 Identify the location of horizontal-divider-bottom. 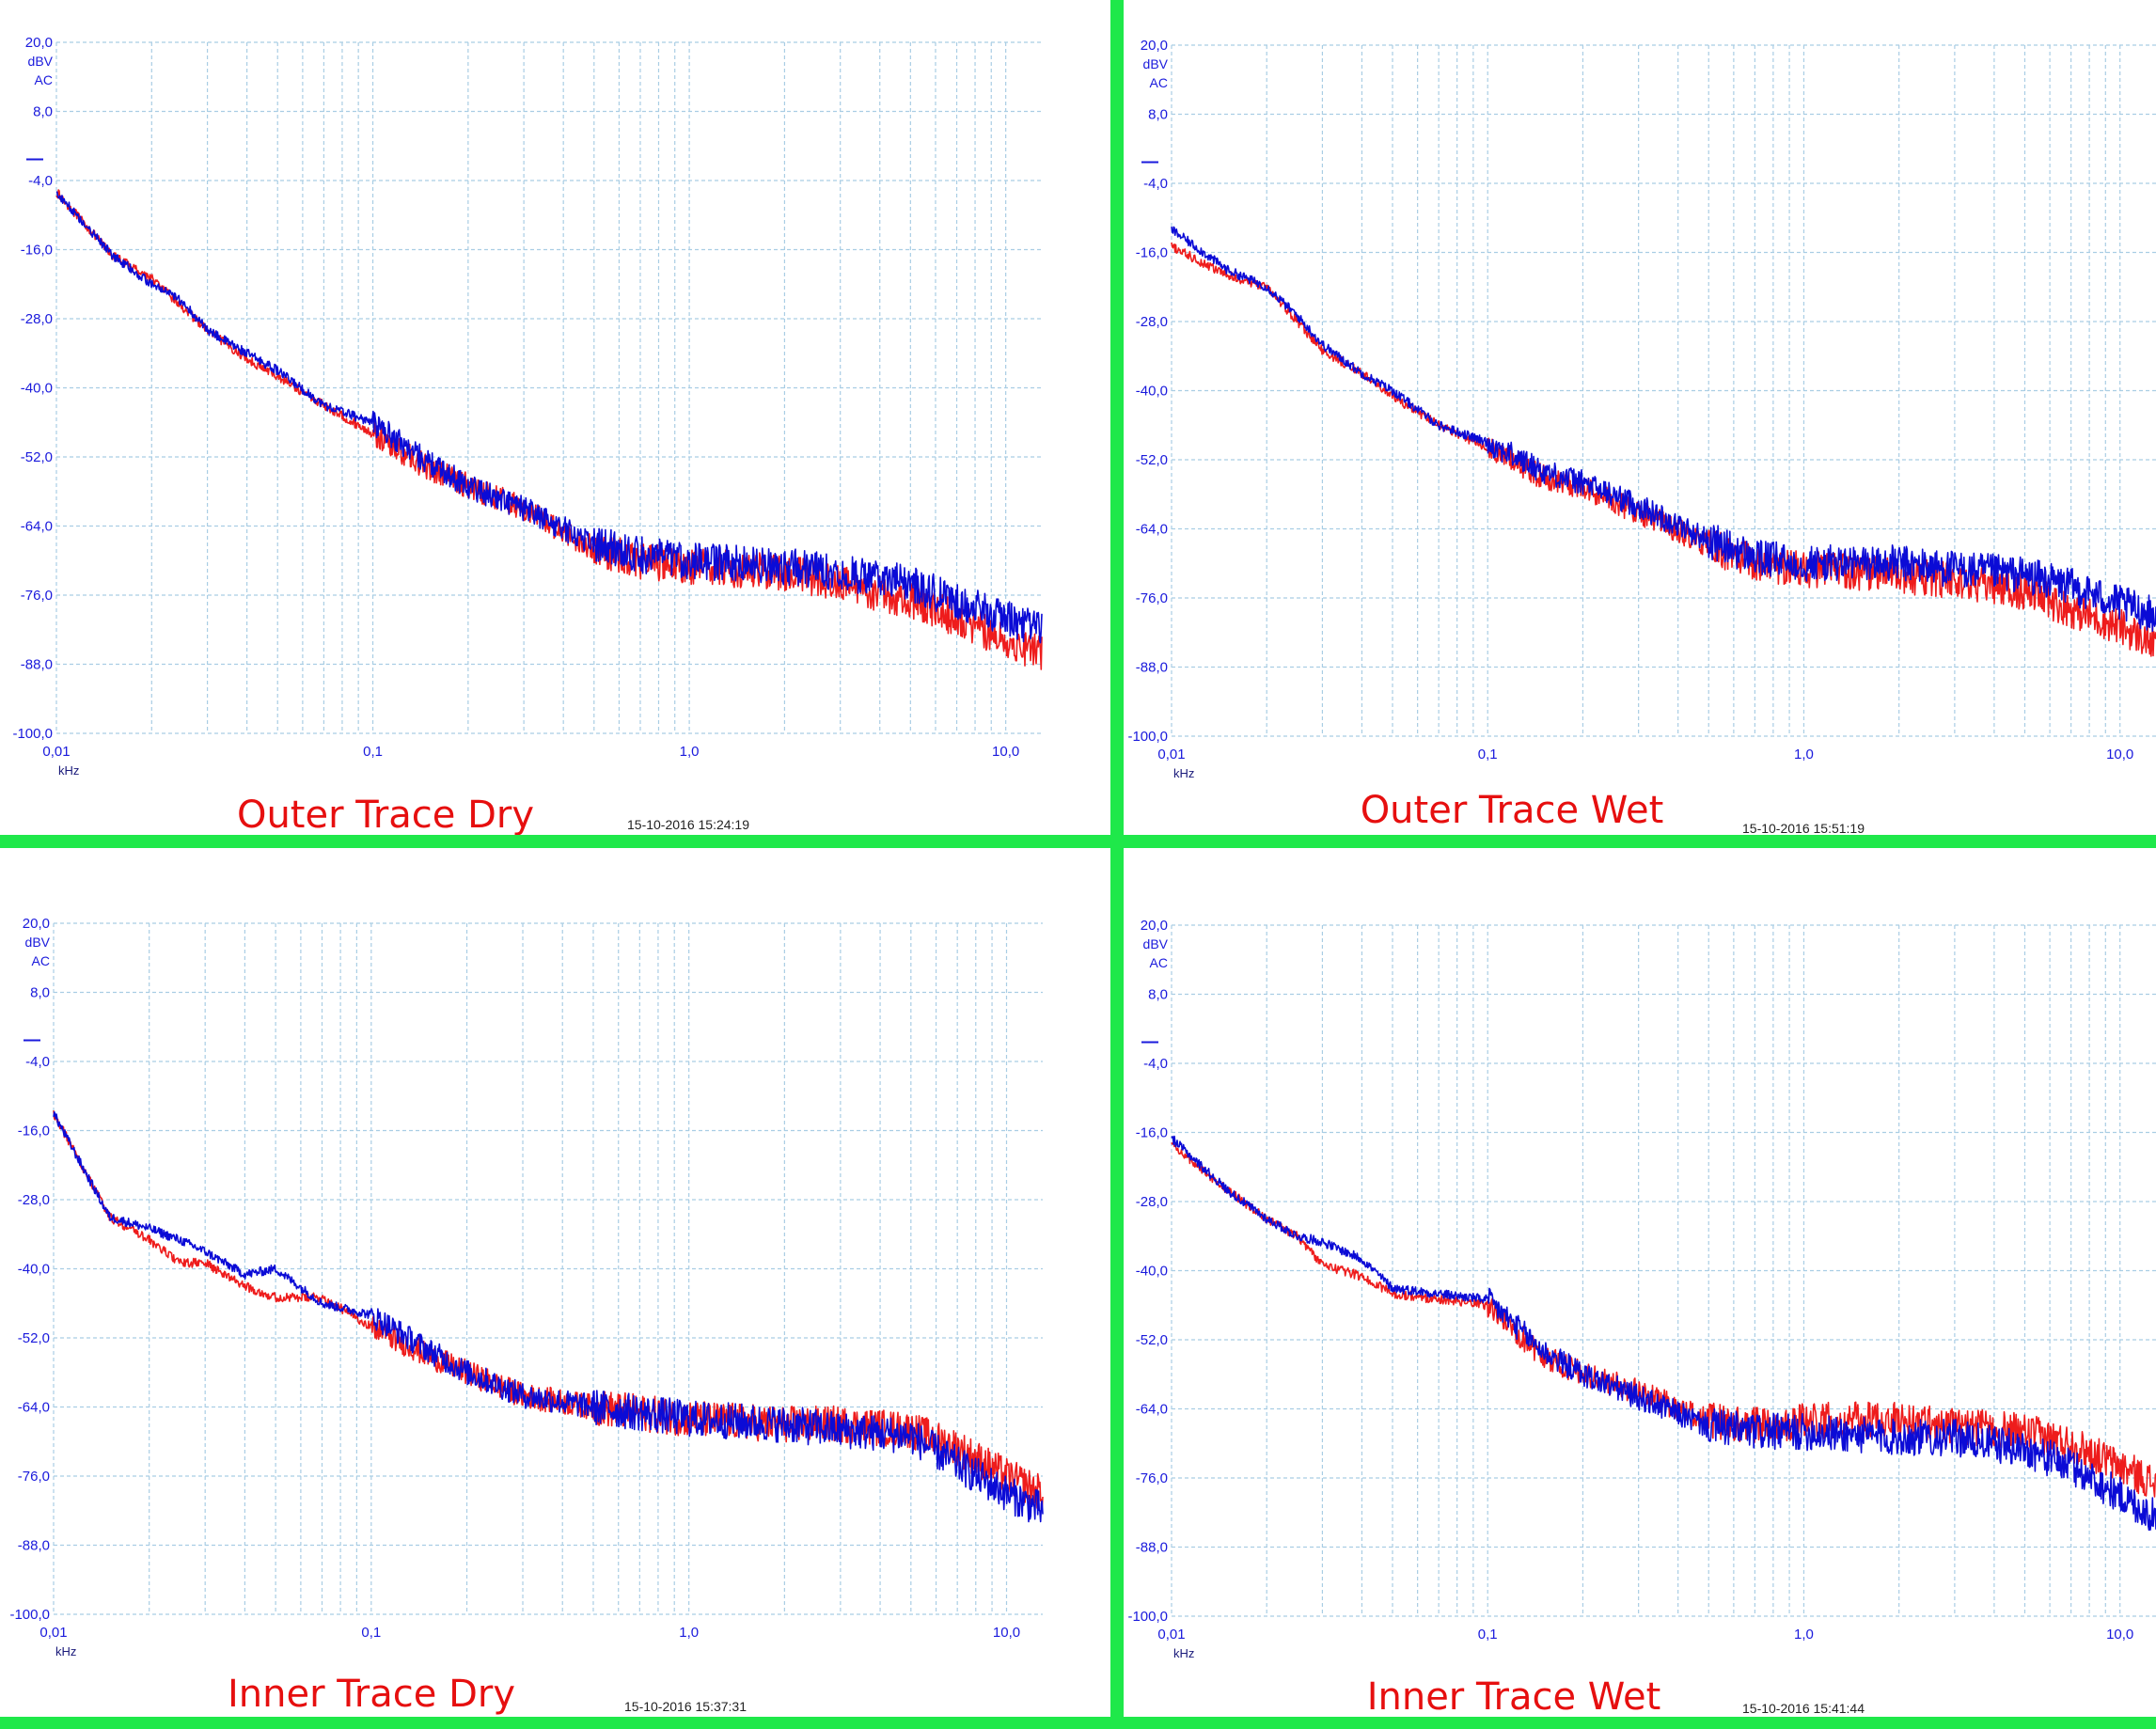
(1078, 1723).